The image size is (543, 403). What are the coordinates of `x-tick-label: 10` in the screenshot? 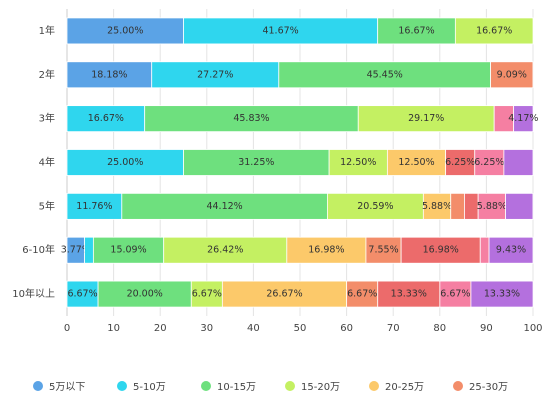 It's located at (113, 328).